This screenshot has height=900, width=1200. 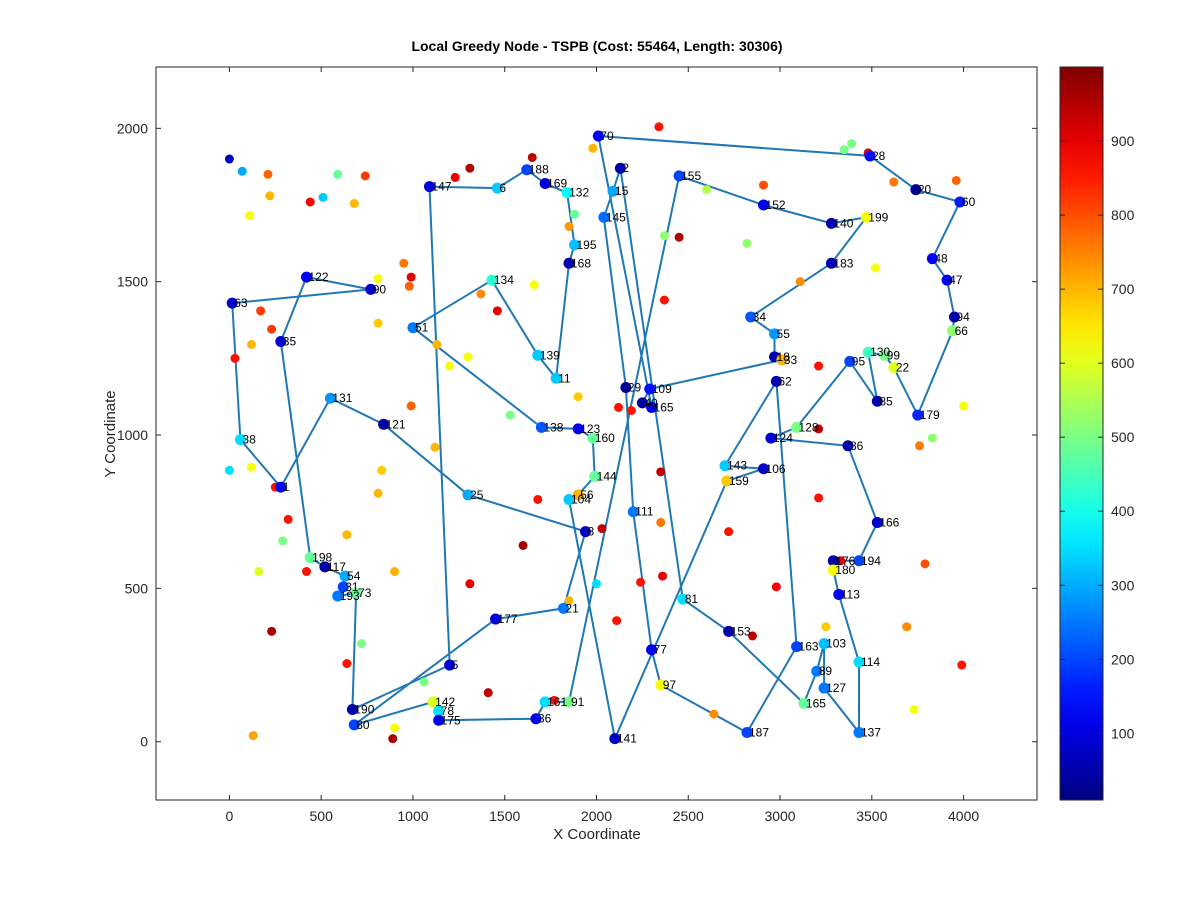 What do you see at coordinates (635, 387) in the screenshot?
I see `node-label-29: 29` at bounding box center [635, 387].